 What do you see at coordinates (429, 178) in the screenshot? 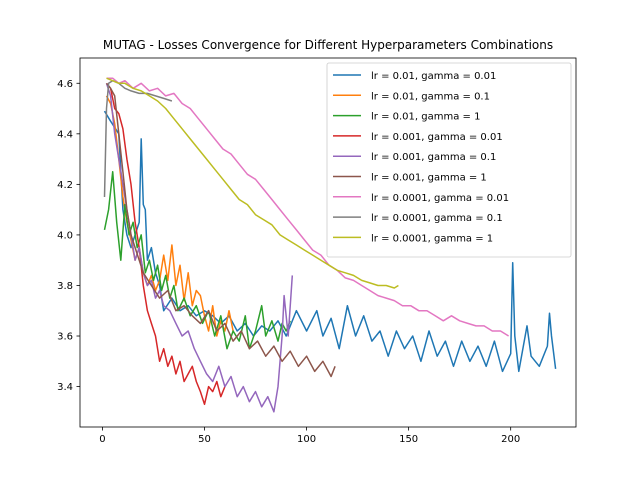
I see `legend-label-6: lr = 0.001, gamma = 1` at bounding box center [429, 178].